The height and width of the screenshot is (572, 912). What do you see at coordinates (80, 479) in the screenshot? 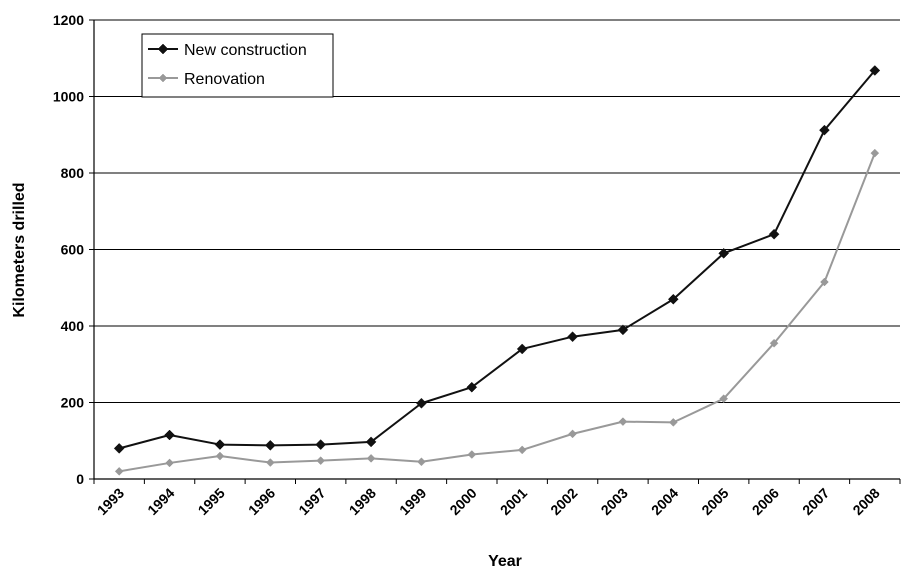
I see `y-tick-label: 0` at bounding box center [80, 479].